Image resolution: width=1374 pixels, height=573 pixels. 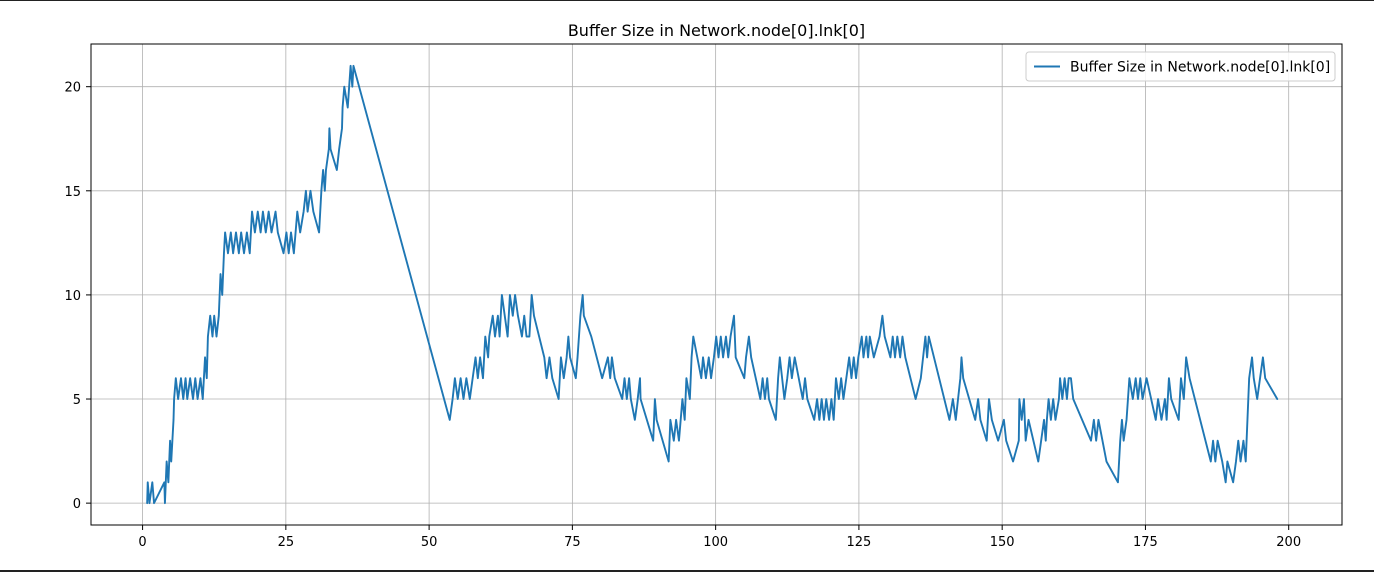 I want to click on x-tick-label: 150, so click(x=1002, y=542).